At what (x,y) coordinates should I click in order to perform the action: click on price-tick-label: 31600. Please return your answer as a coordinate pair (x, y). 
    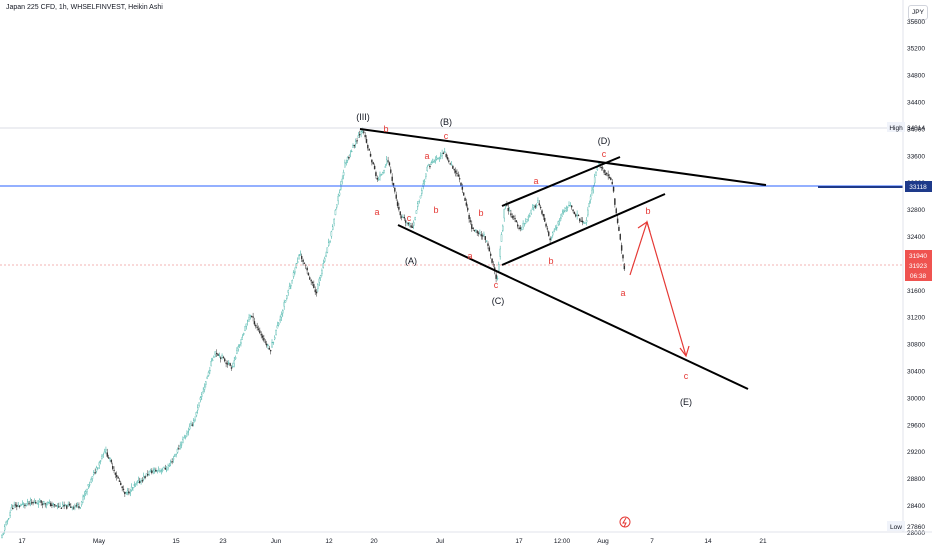
    Looking at the image, I should click on (916, 291).